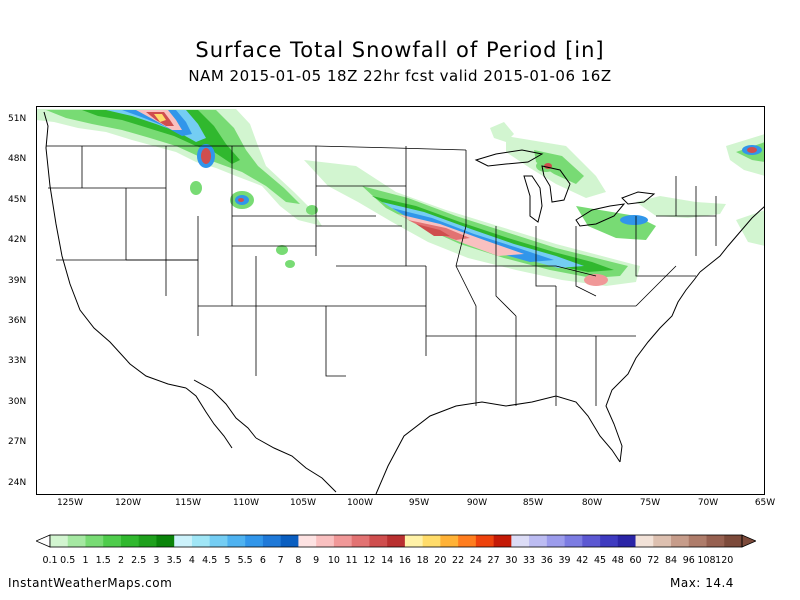 The height and width of the screenshot is (600, 800). I want to click on max-readout: Max: 14.4, so click(702, 583).